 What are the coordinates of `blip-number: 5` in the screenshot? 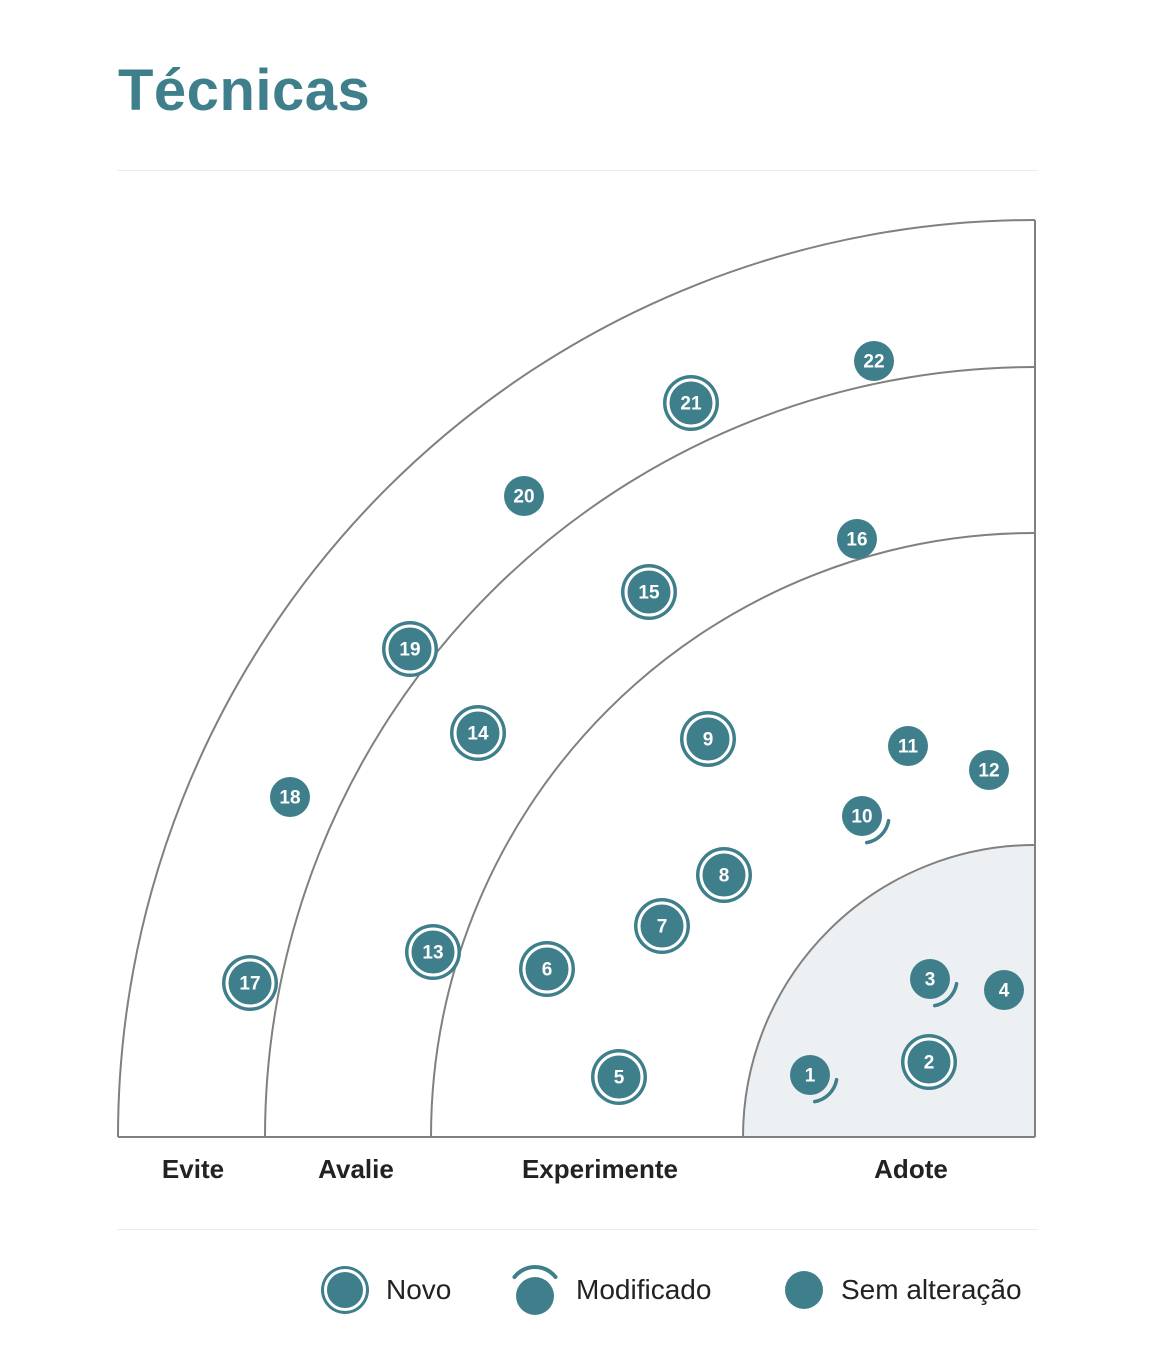 It's located at (619, 1078).